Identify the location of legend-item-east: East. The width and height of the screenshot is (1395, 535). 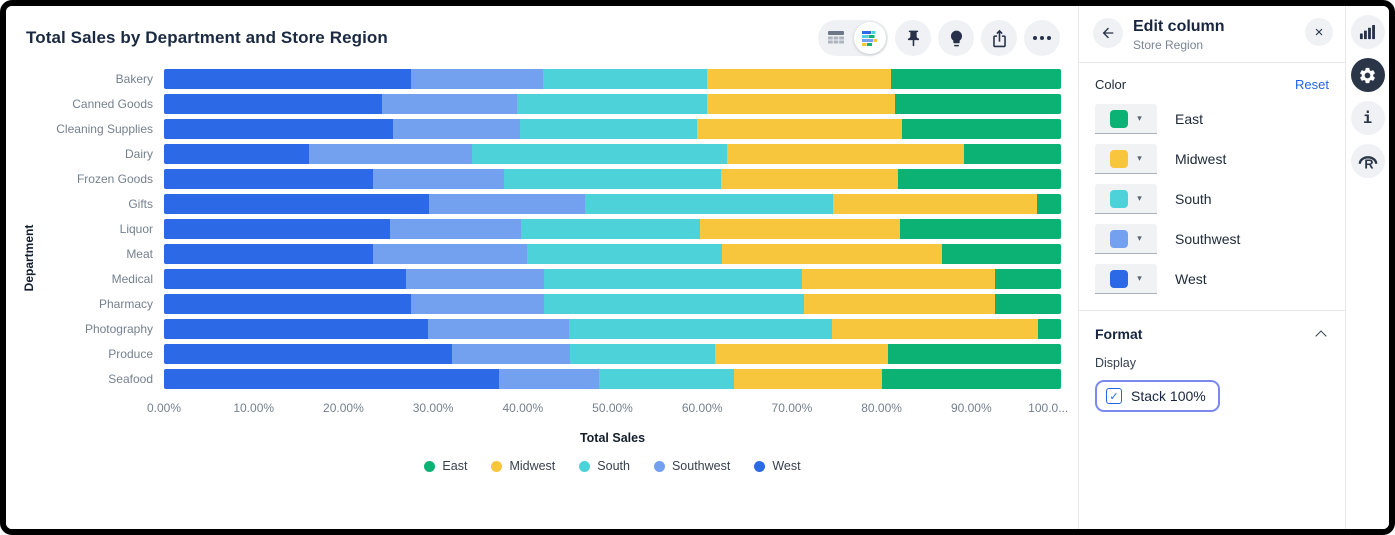
(445, 466).